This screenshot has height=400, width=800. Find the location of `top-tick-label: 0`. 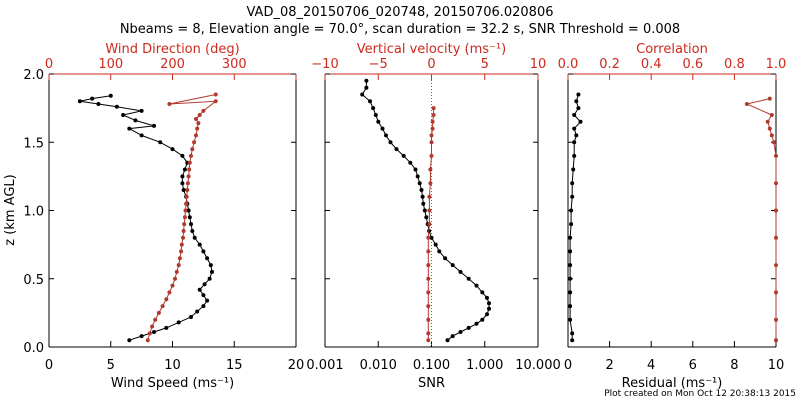

top-tick-label: 0 is located at coordinates (49, 64).